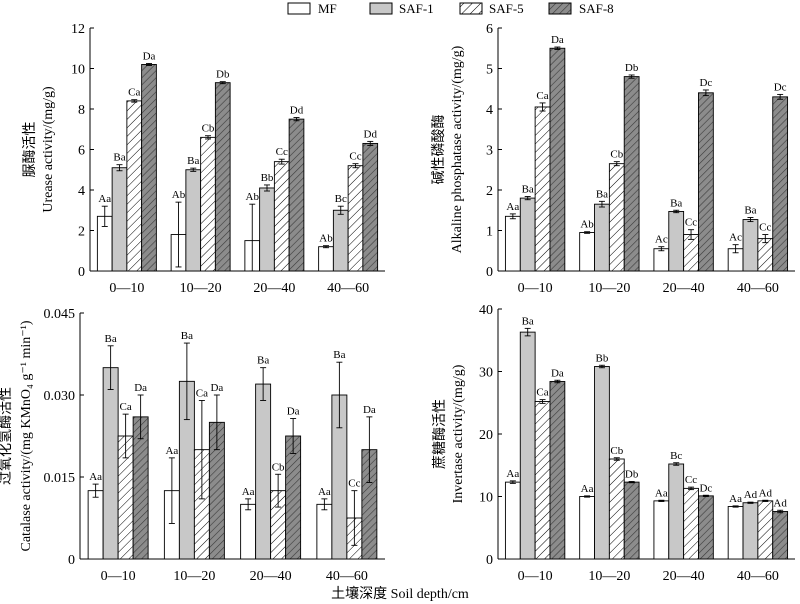 The width and height of the screenshot is (800, 604). What do you see at coordinates (440, 434) in the screenshot?
I see `y-axis-title-cn: 蔗糖酶活性` at bounding box center [440, 434].